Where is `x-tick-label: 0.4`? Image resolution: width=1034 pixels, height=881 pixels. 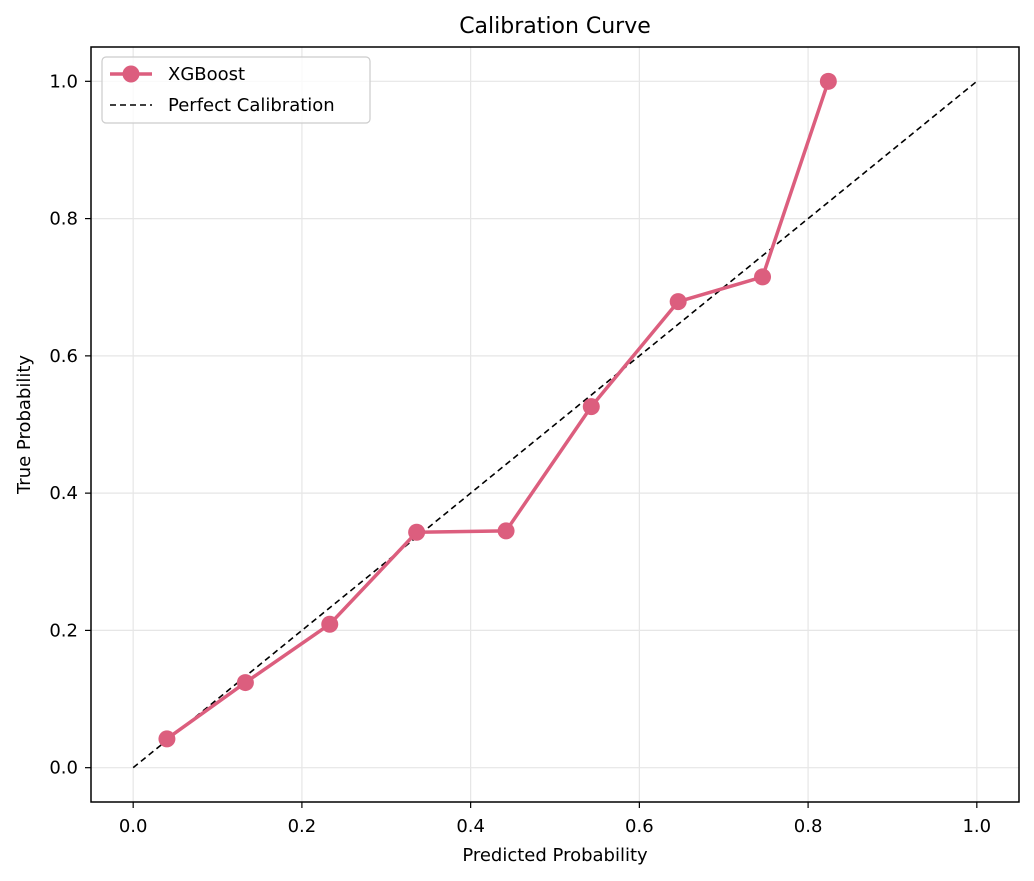 x-tick-label: 0.4 is located at coordinates (470, 826).